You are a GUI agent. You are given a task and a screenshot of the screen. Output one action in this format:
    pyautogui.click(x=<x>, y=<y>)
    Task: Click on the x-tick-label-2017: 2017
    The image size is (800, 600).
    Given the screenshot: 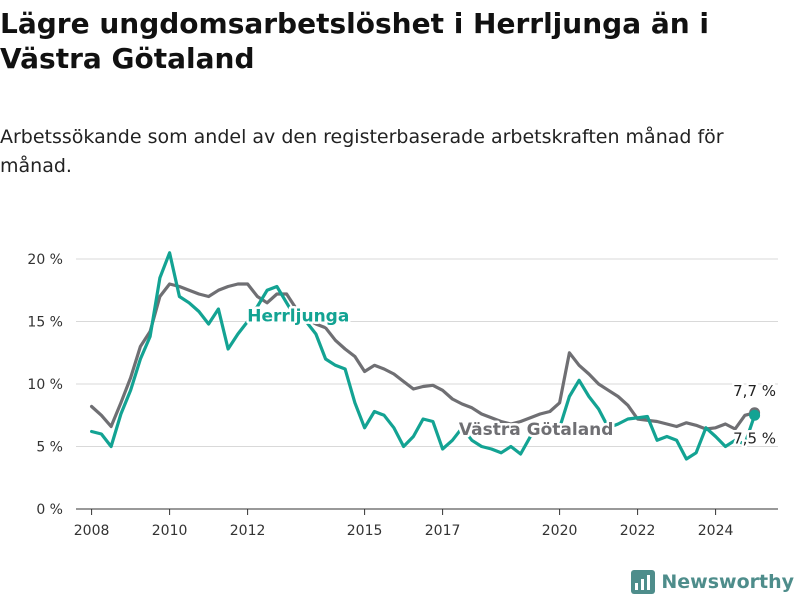 What is the action you would take?
    pyautogui.click(x=443, y=531)
    